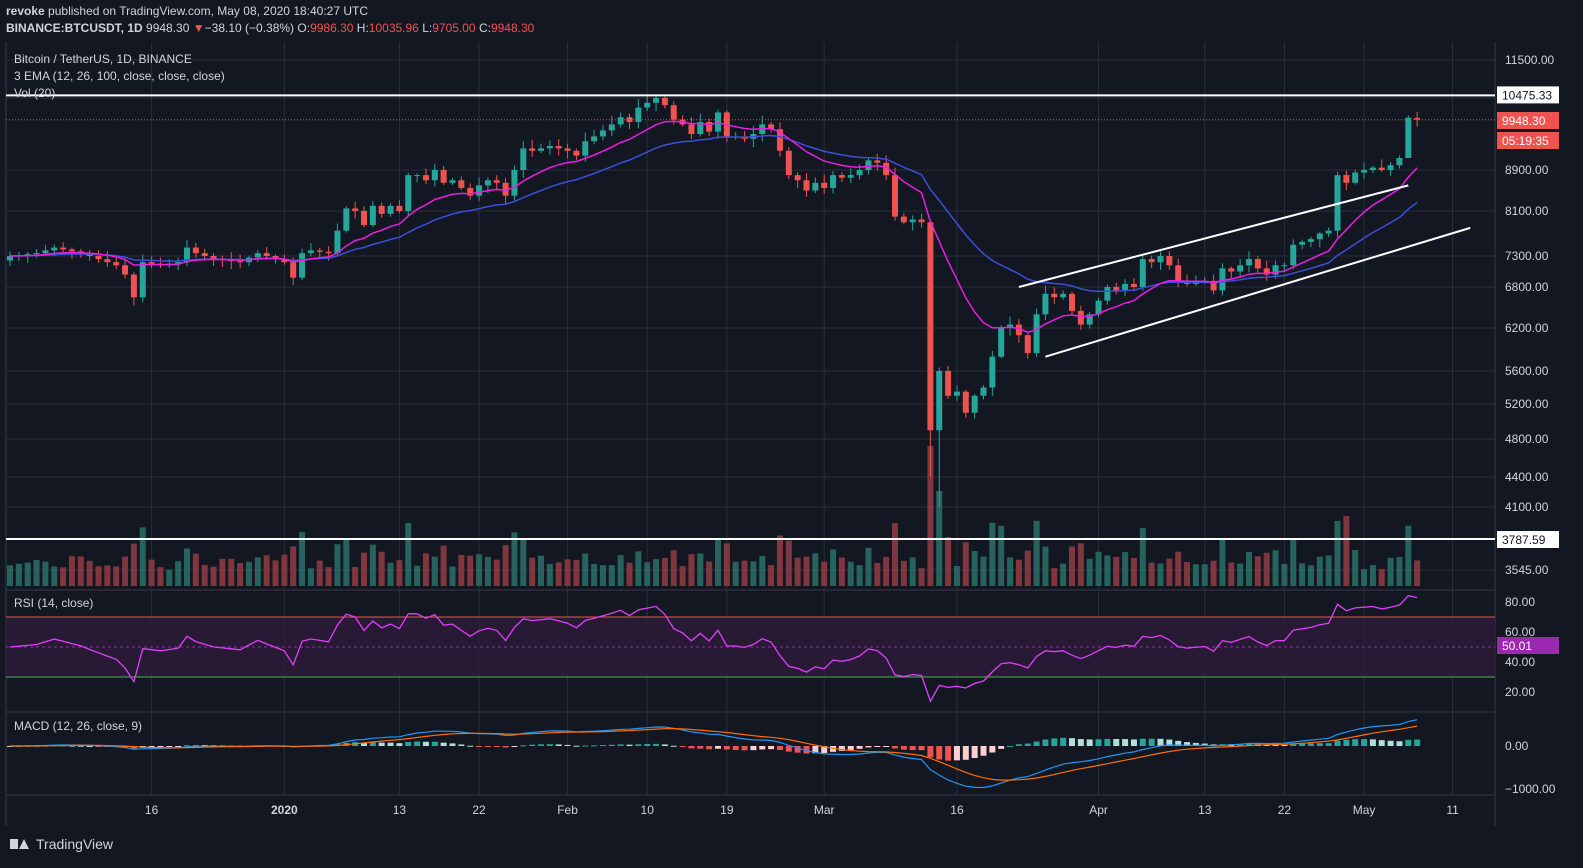 The width and height of the screenshot is (1583, 868). I want to click on rsi-legend: RSI (14, close), so click(54, 603).